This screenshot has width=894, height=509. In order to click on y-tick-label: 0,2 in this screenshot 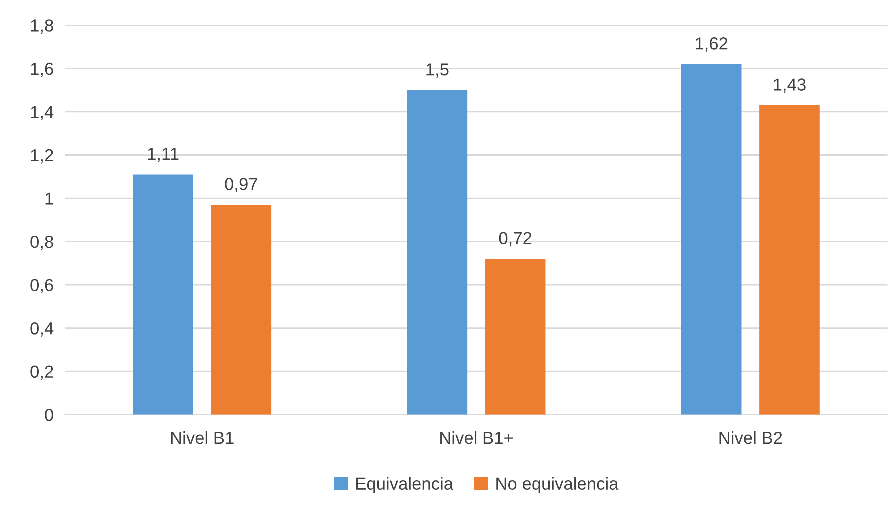, I will do `click(42, 373)`.